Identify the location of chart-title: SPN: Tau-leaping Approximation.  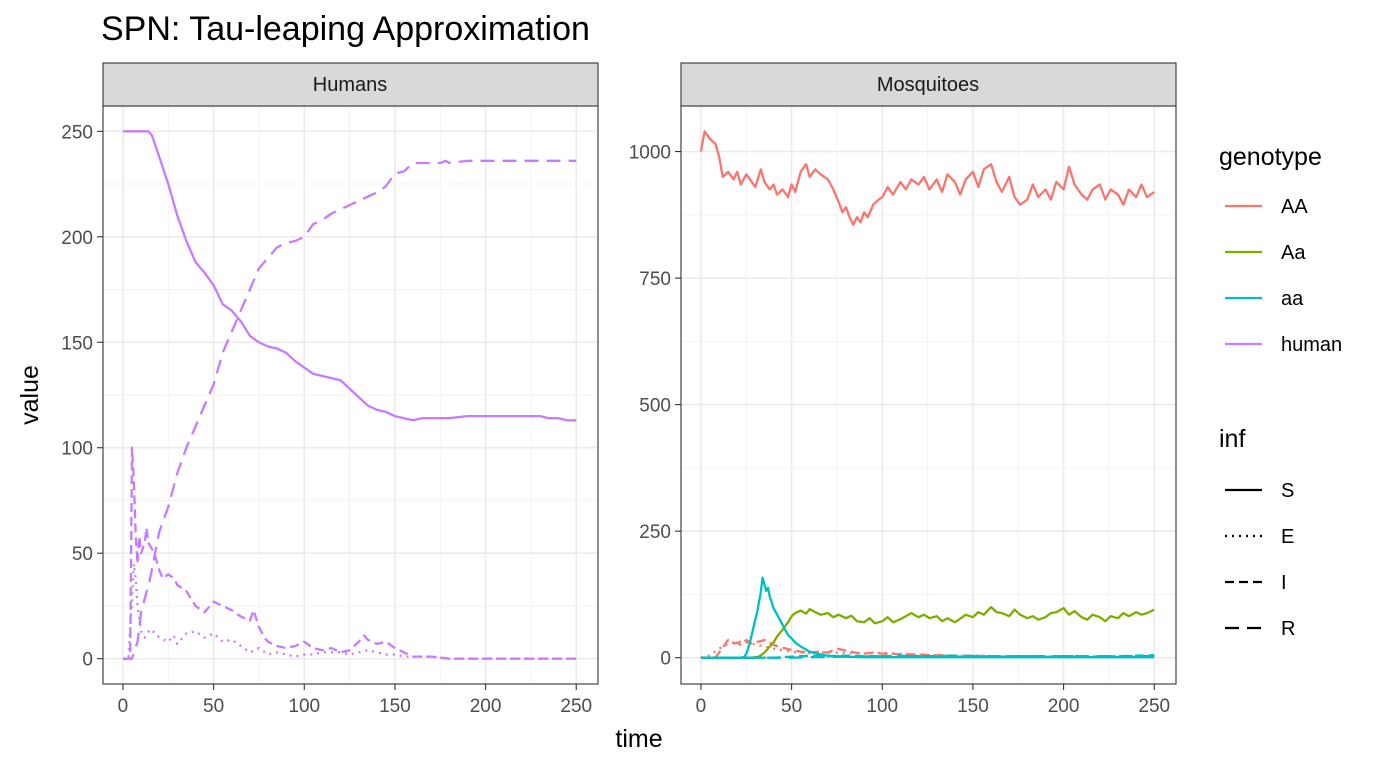
(345, 29).